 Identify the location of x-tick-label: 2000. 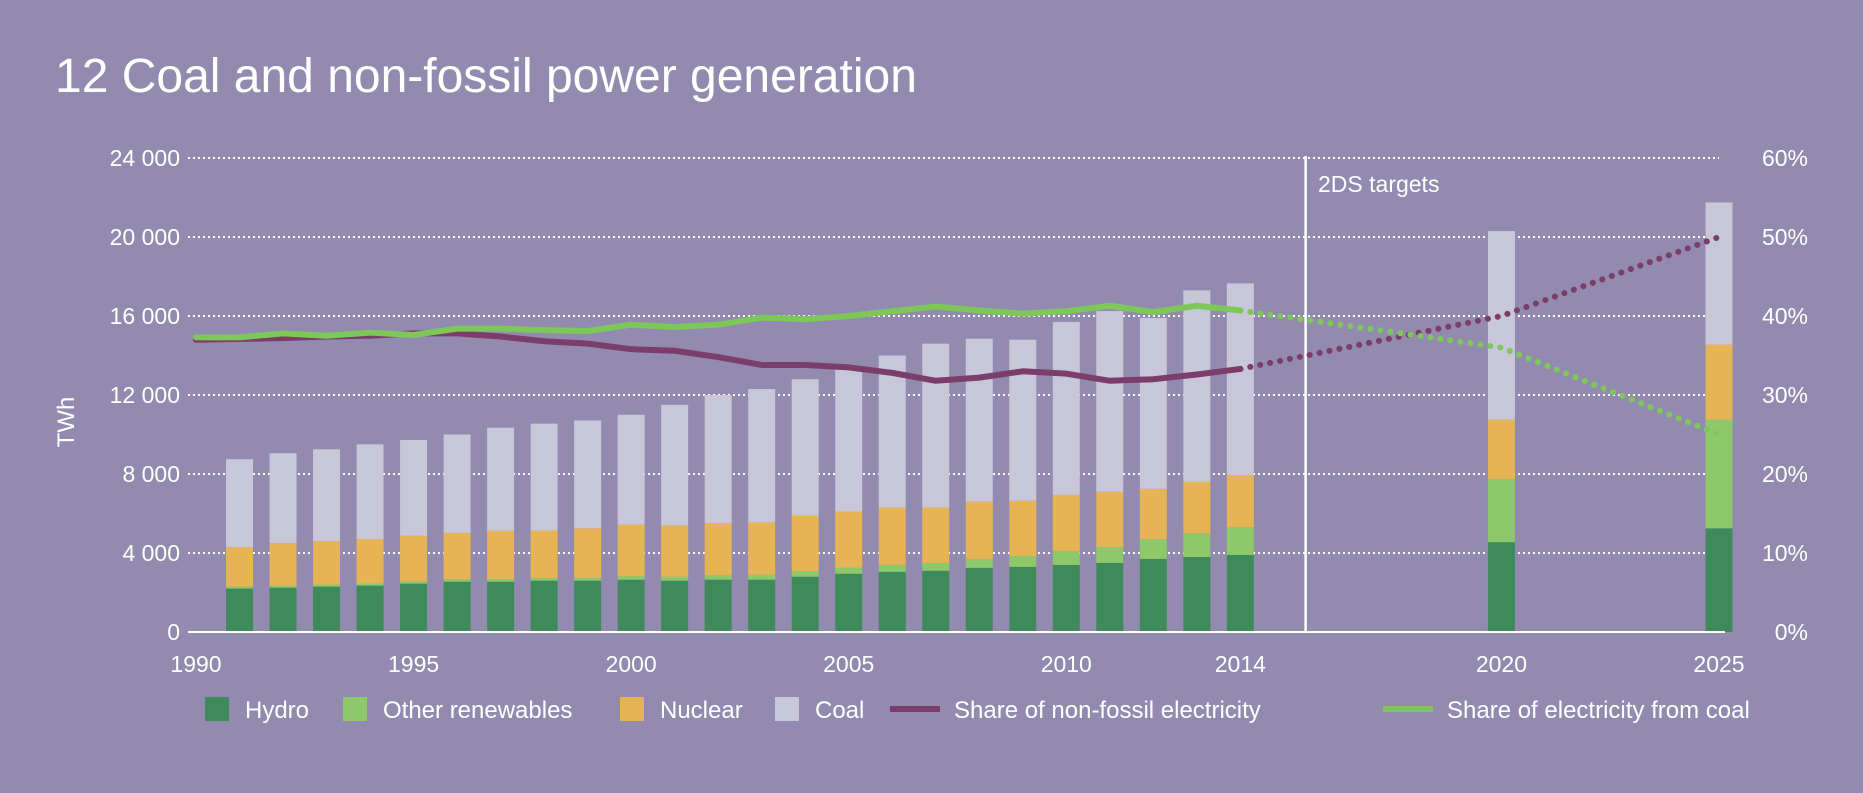
(631, 664).